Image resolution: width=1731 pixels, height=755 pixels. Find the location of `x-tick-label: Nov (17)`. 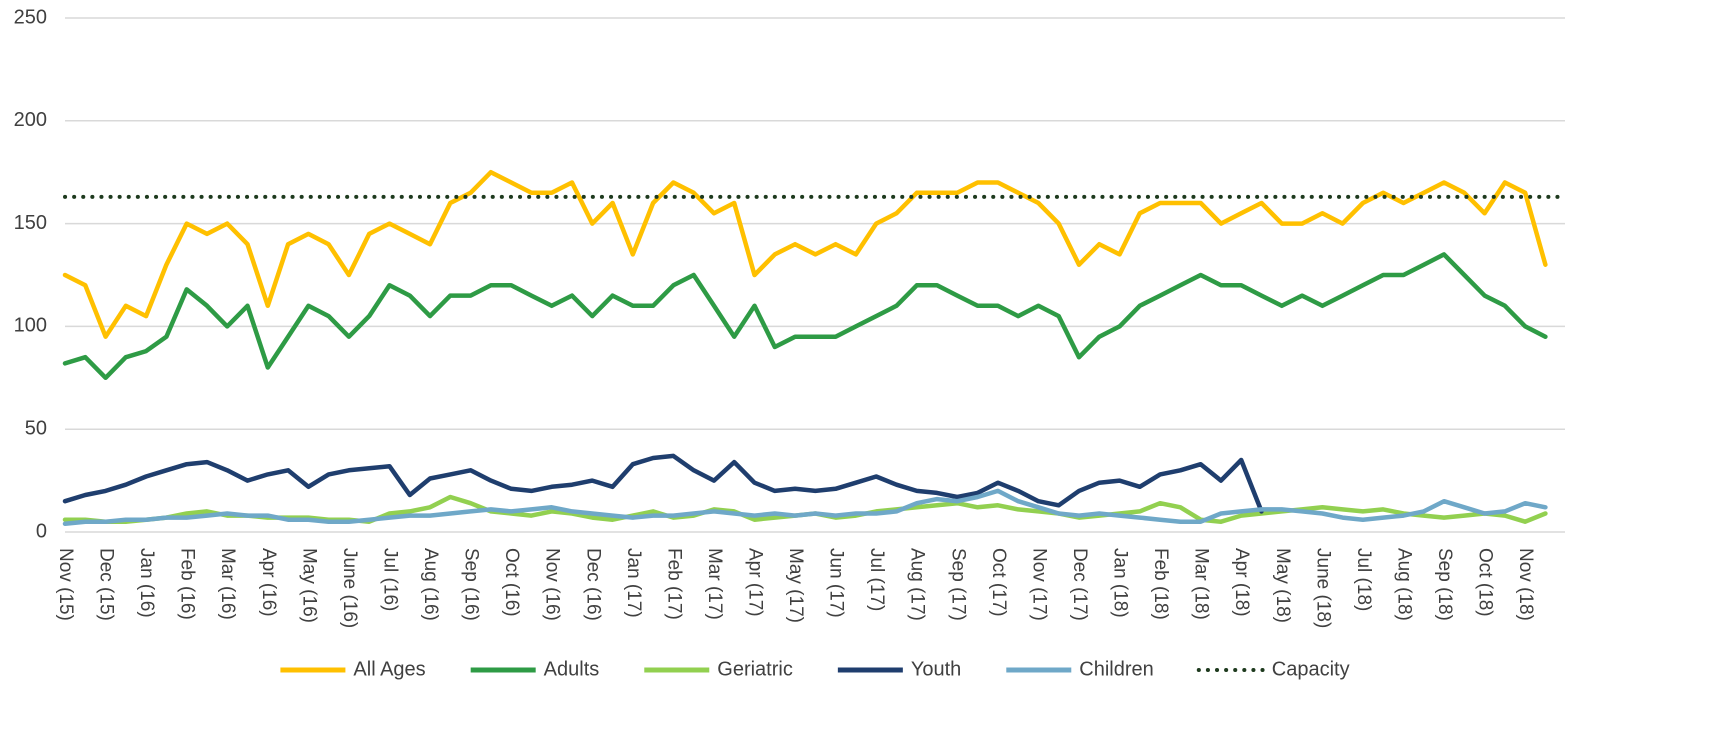

x-tick-label: Nov (17) is located at coordinates (1038, 584).